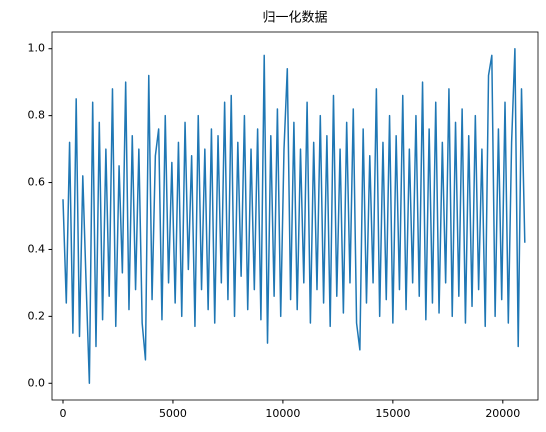 This screenshot has width=546, height=432. What do you see at coordinates (502, 413) in the screenshot?
I see `x-tick-label: 20000` at bounding box center [502, 413].